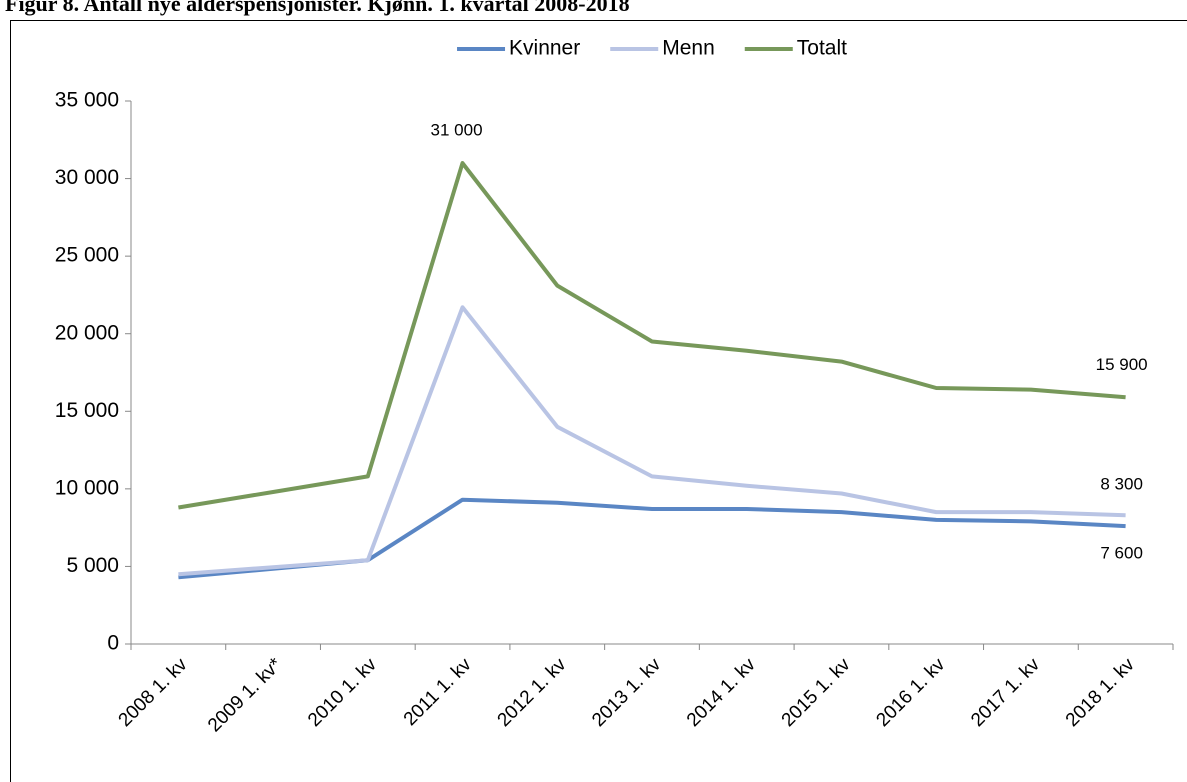 This screenshot has width=1187, height=782. Describe the element at coordinates (342, 692) in the screenshot. I see `x-tick-label: 2010 1. kv` at that location.